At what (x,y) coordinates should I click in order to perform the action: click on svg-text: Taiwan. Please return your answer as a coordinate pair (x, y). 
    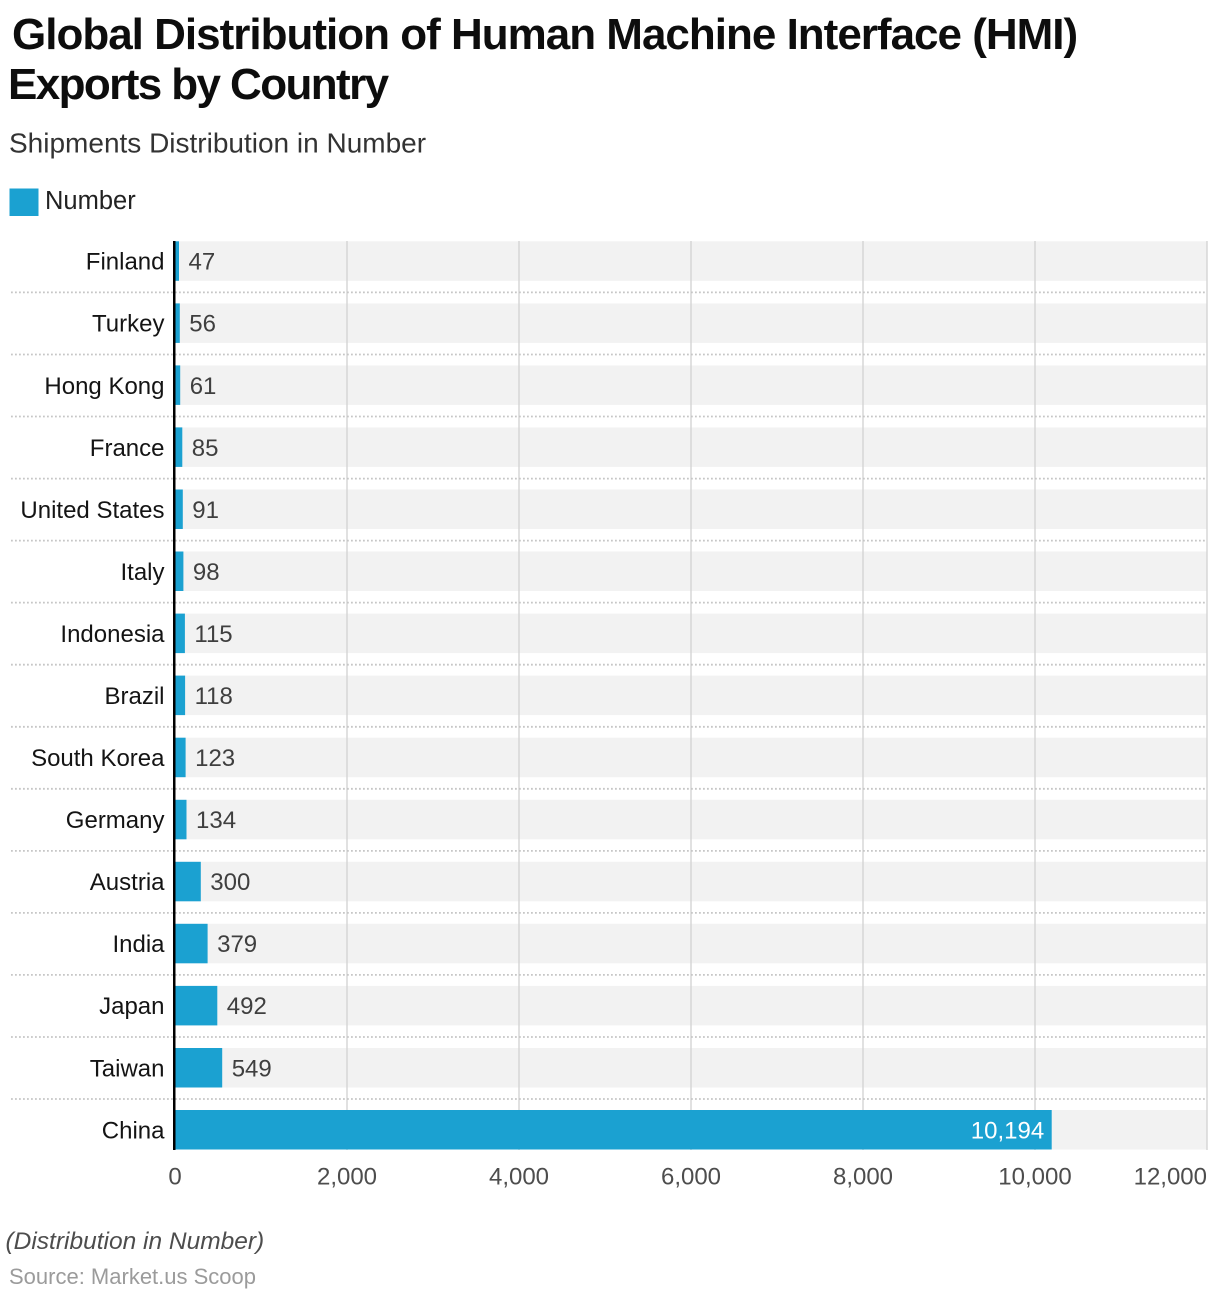
    Looking at the image, I should click on (127, 1068).